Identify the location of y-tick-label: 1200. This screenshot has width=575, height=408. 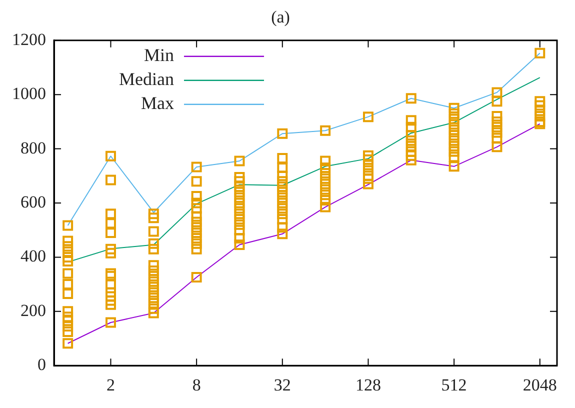
(29, 39).